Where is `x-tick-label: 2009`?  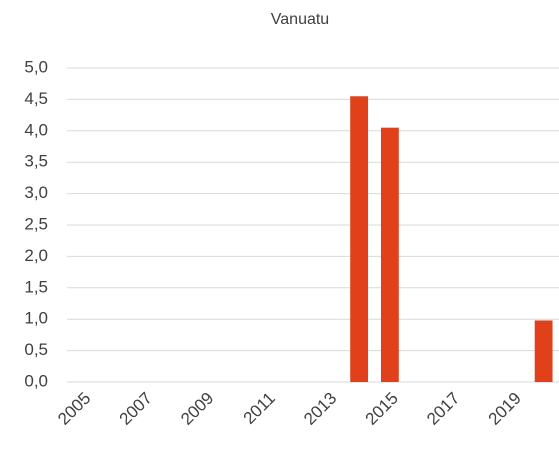 x-tick-label: 2009 is located at coordinates (197, 409).